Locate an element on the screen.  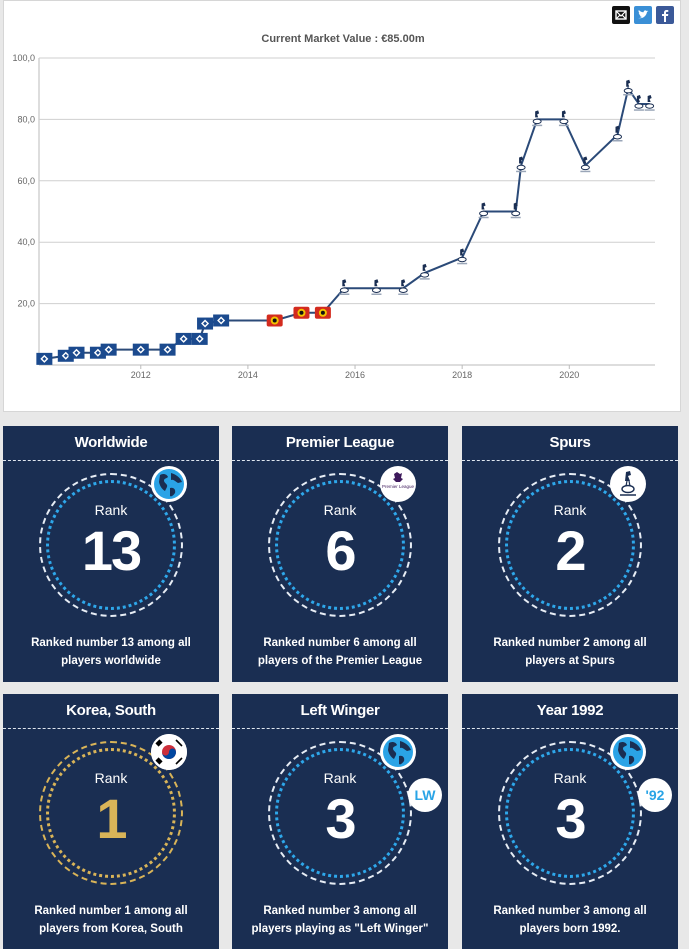
y-tick-label: 40,0 is located at coordinates (26, 242).